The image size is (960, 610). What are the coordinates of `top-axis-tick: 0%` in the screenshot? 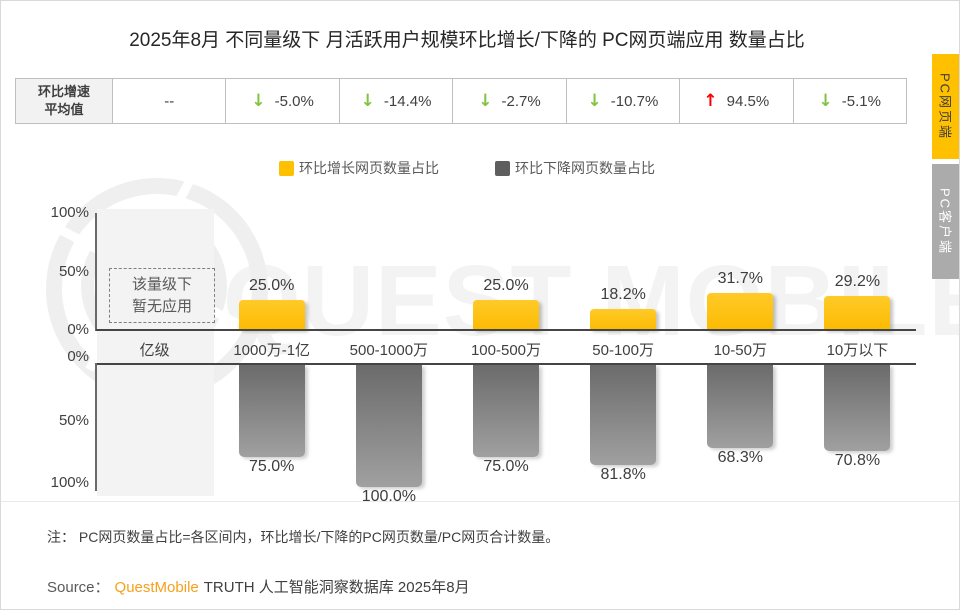 It's located at (78, 329).